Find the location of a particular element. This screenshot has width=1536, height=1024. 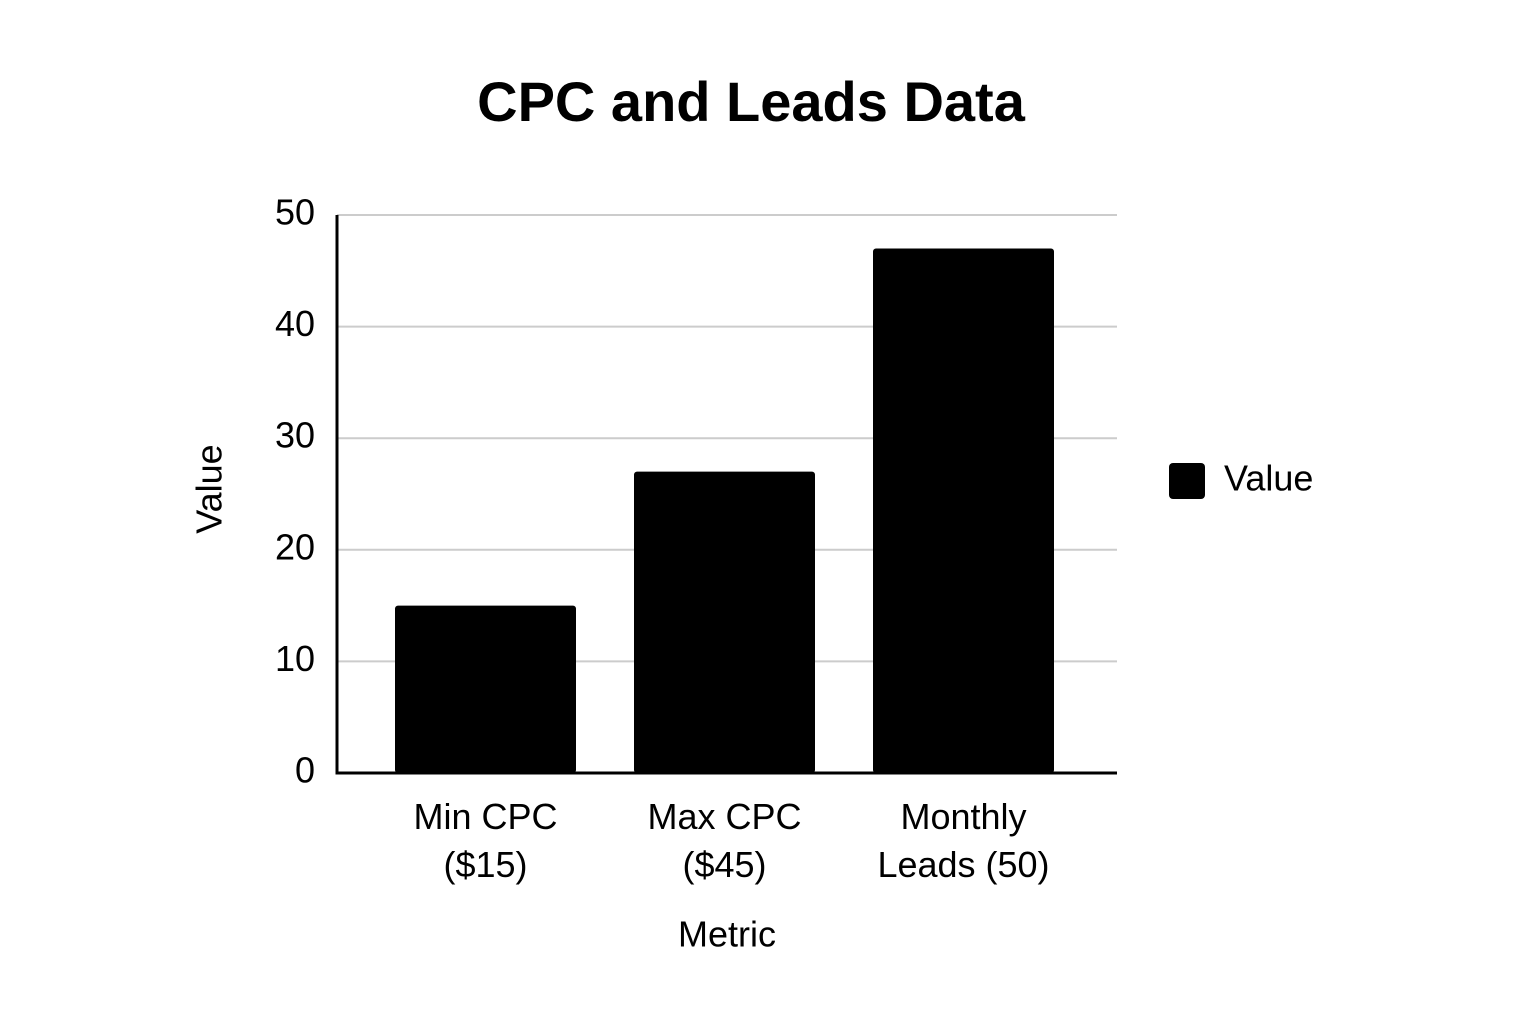

x-axis-label: Metric is located at coordinates (727, 934).